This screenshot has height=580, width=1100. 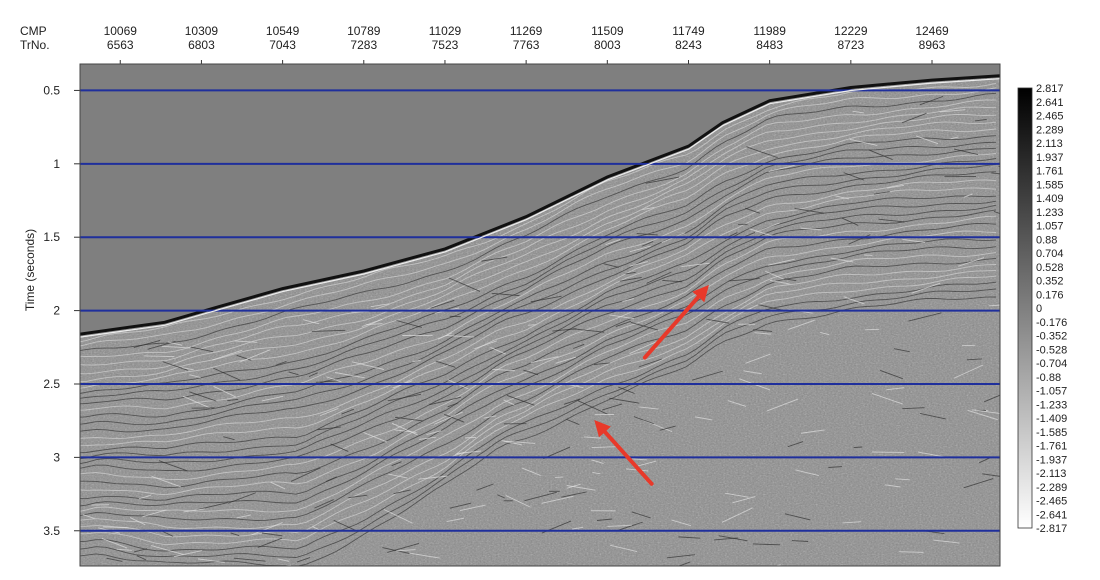 What do you see at coordinates (201, 45) in the screenshot?
I see `x-tick-trace: 6803` at bounding box center [201, 45].